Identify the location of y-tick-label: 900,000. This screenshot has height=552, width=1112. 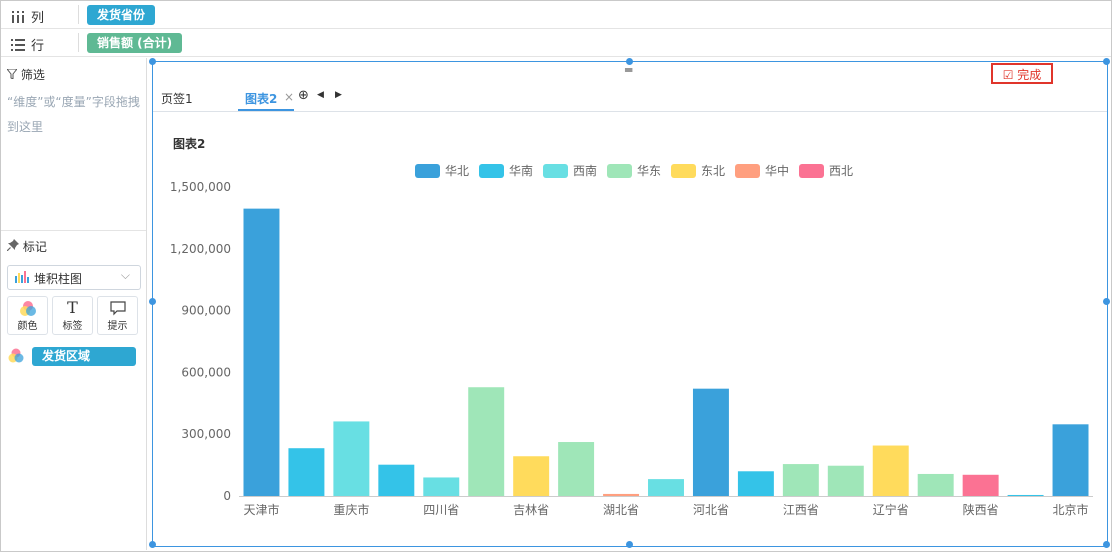
(206, 311).